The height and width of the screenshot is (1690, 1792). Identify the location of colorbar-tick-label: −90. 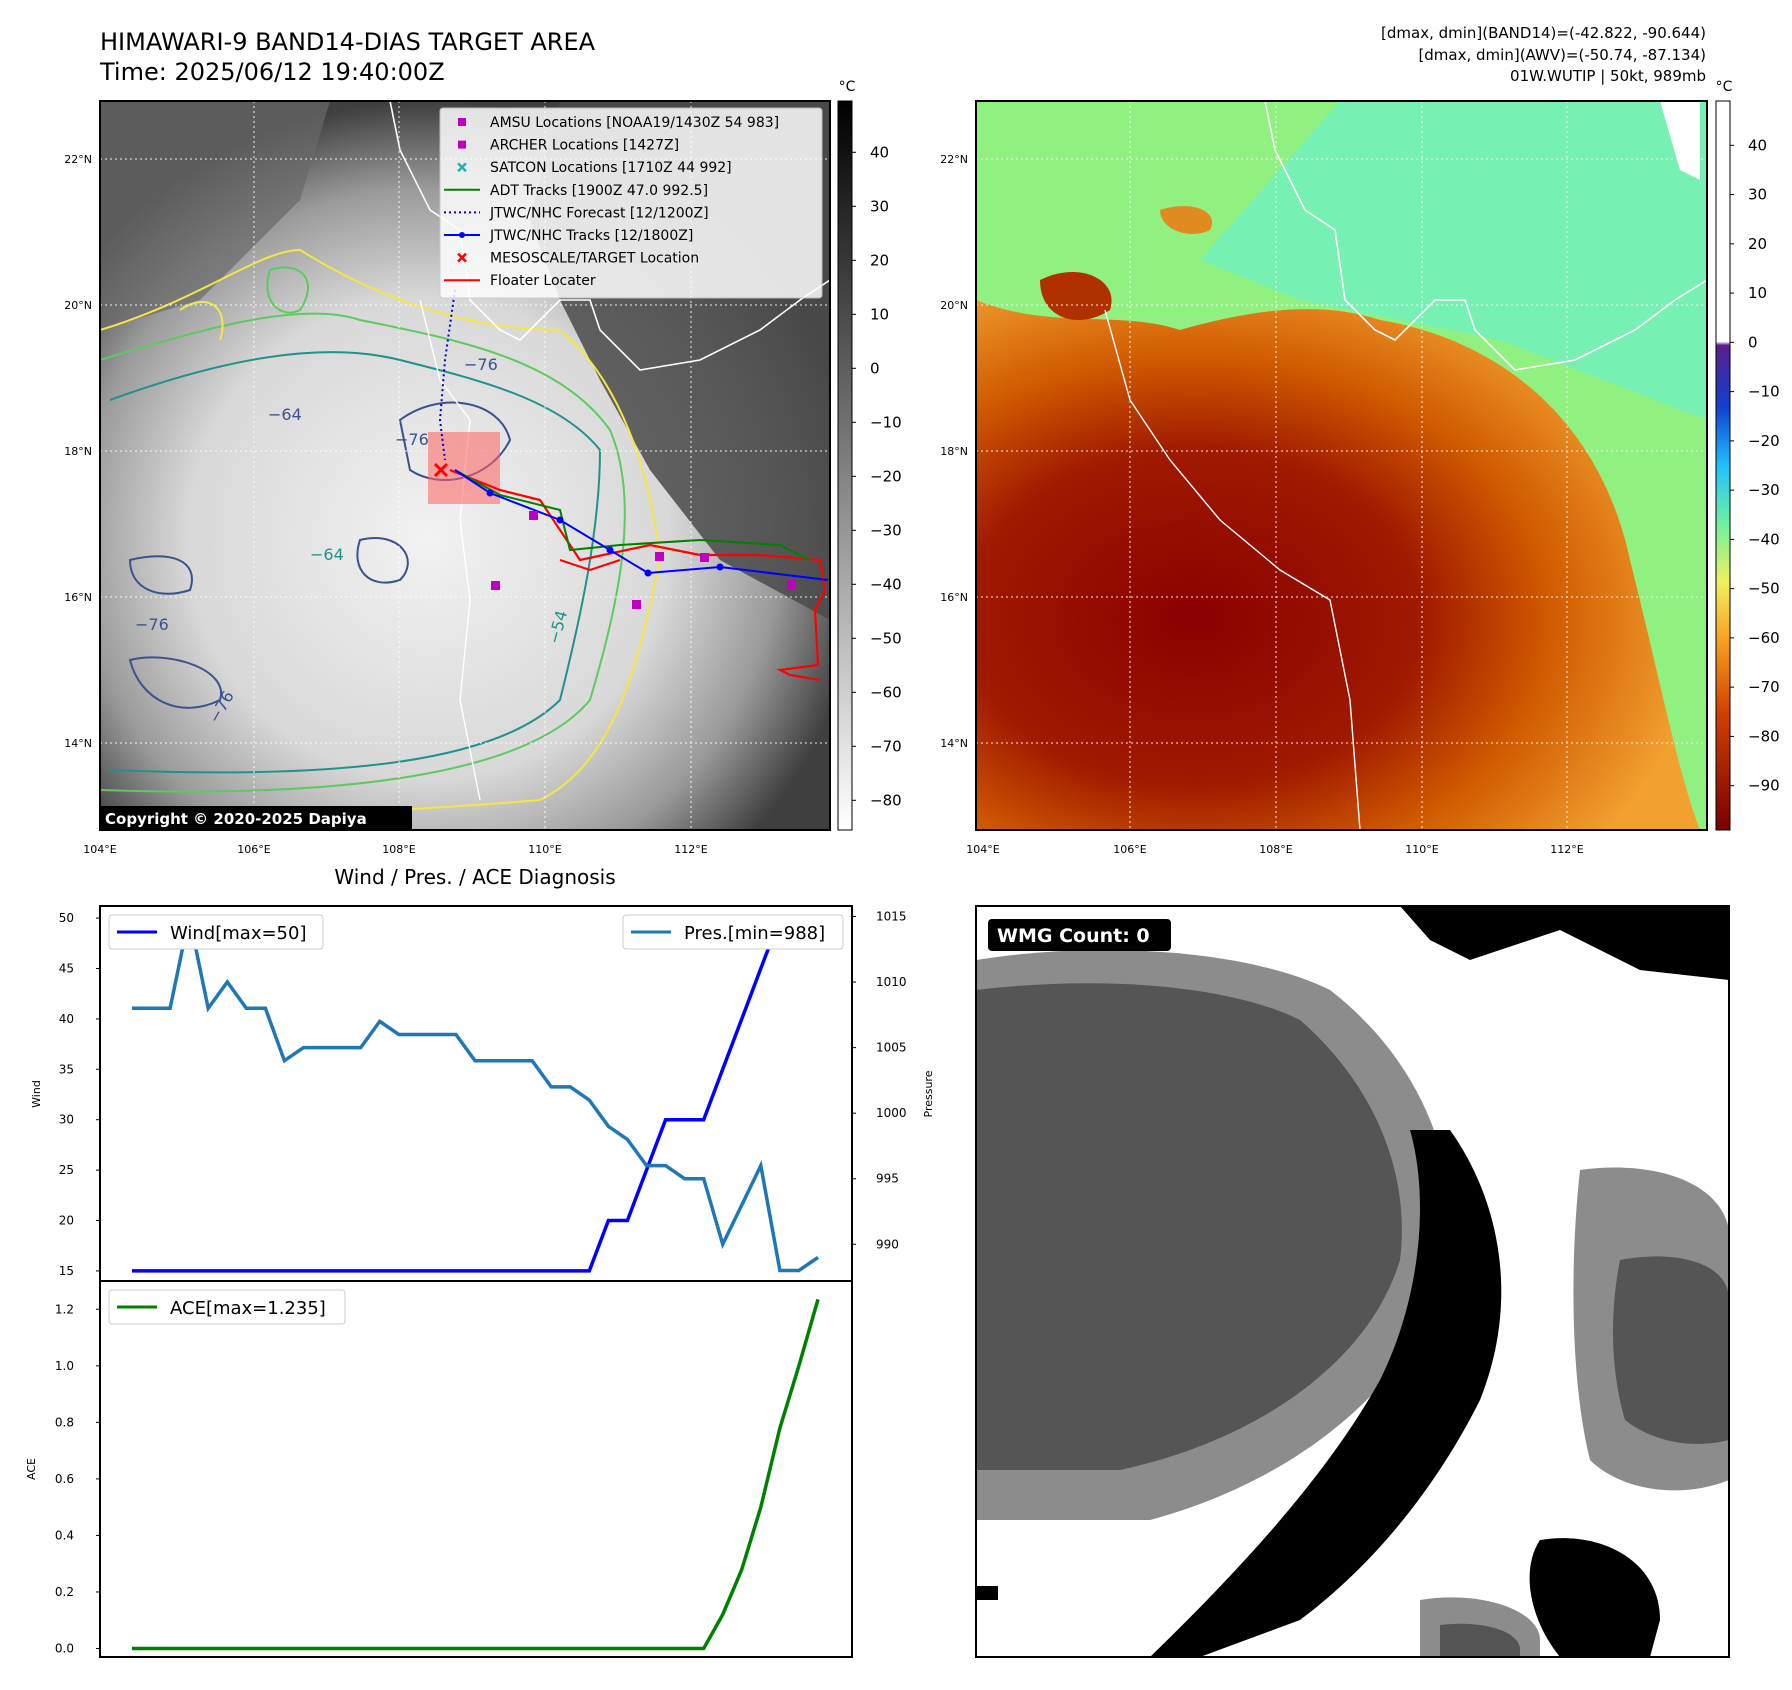
(1764, 786).